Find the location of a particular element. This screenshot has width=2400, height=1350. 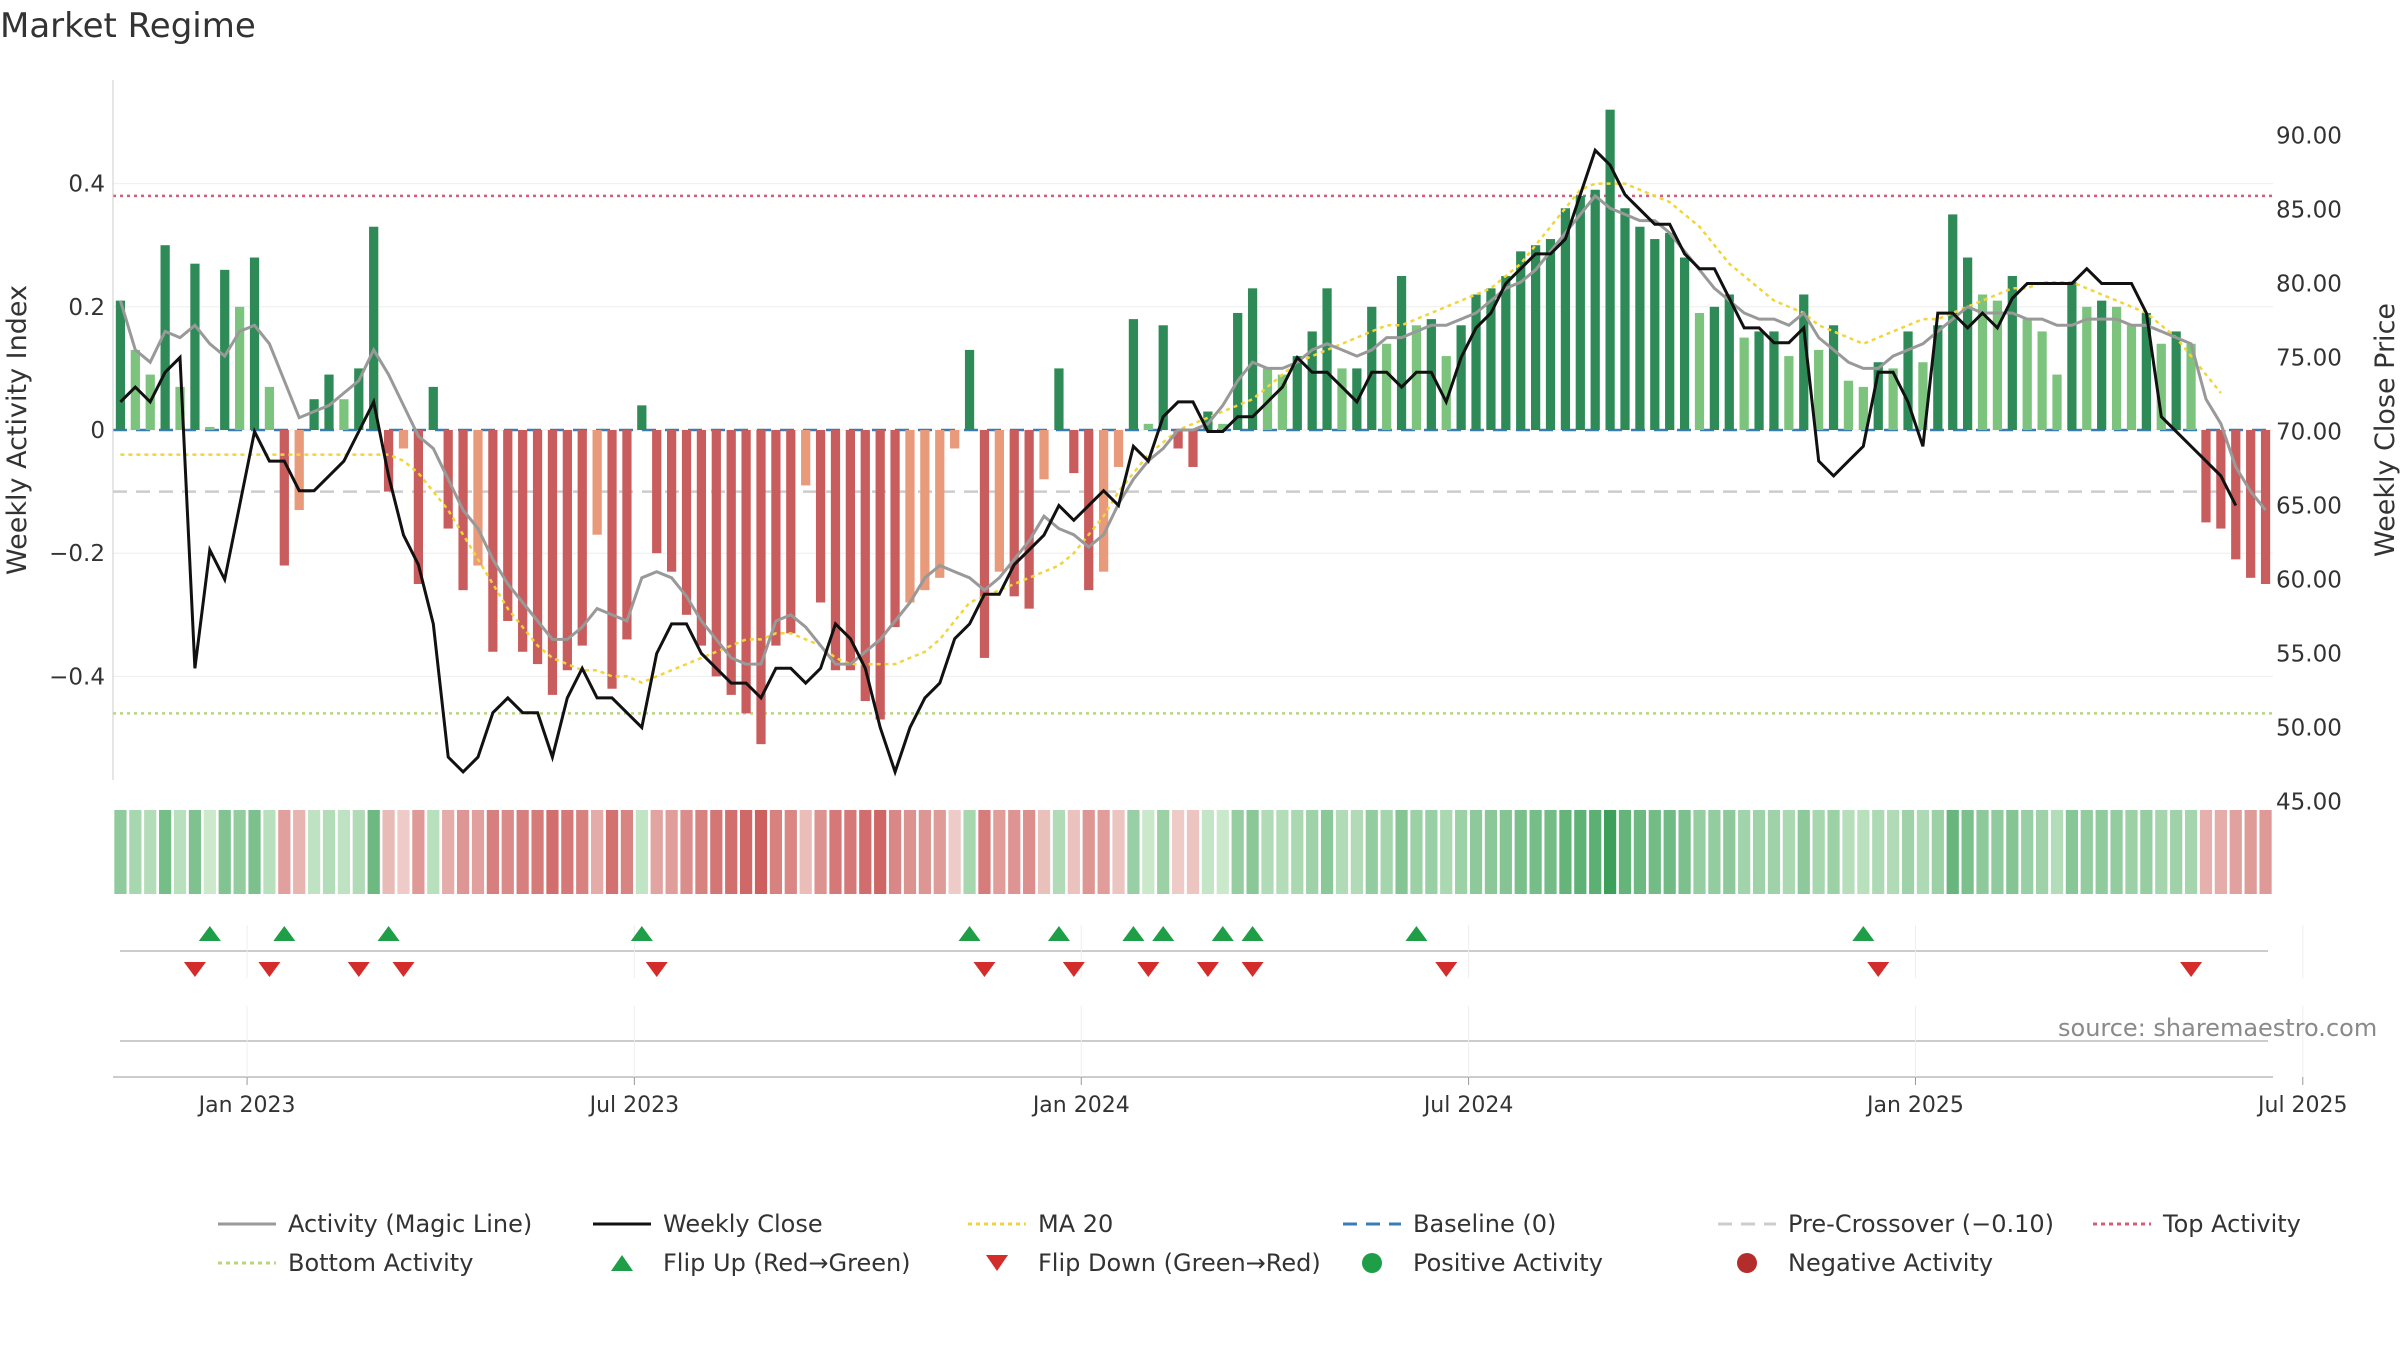

chart-title: Market Regime is located at coordinates (128, 26).